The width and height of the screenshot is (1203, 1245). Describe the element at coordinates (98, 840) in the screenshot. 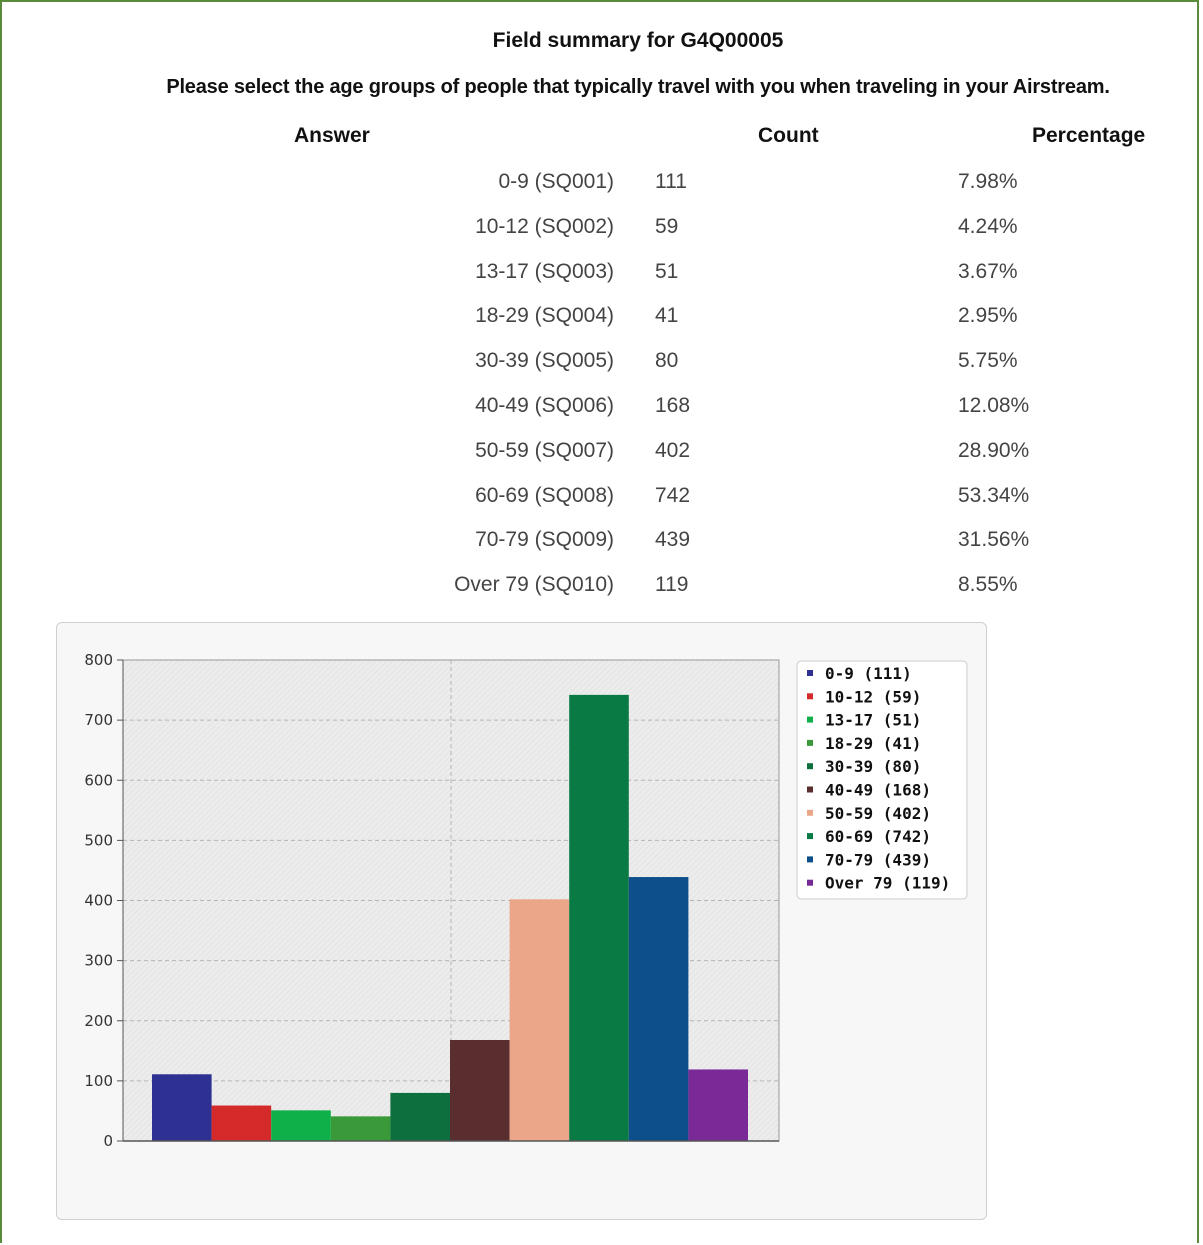

I see `y-tick-label: 500` at that location.